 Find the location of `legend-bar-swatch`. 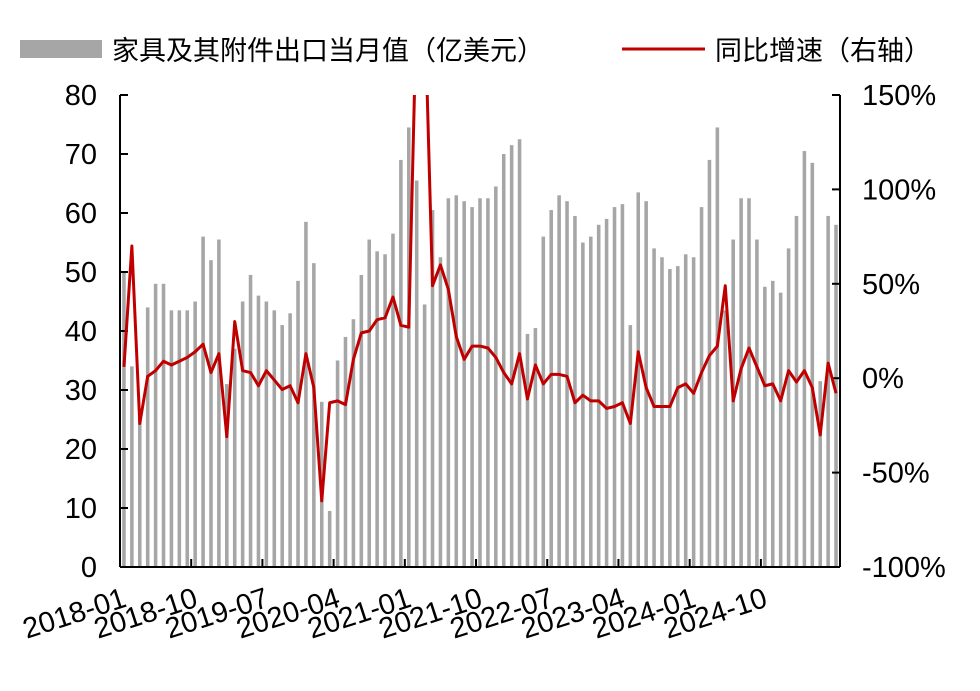

legend-bar-swatch is located at coordinates (61, 49).